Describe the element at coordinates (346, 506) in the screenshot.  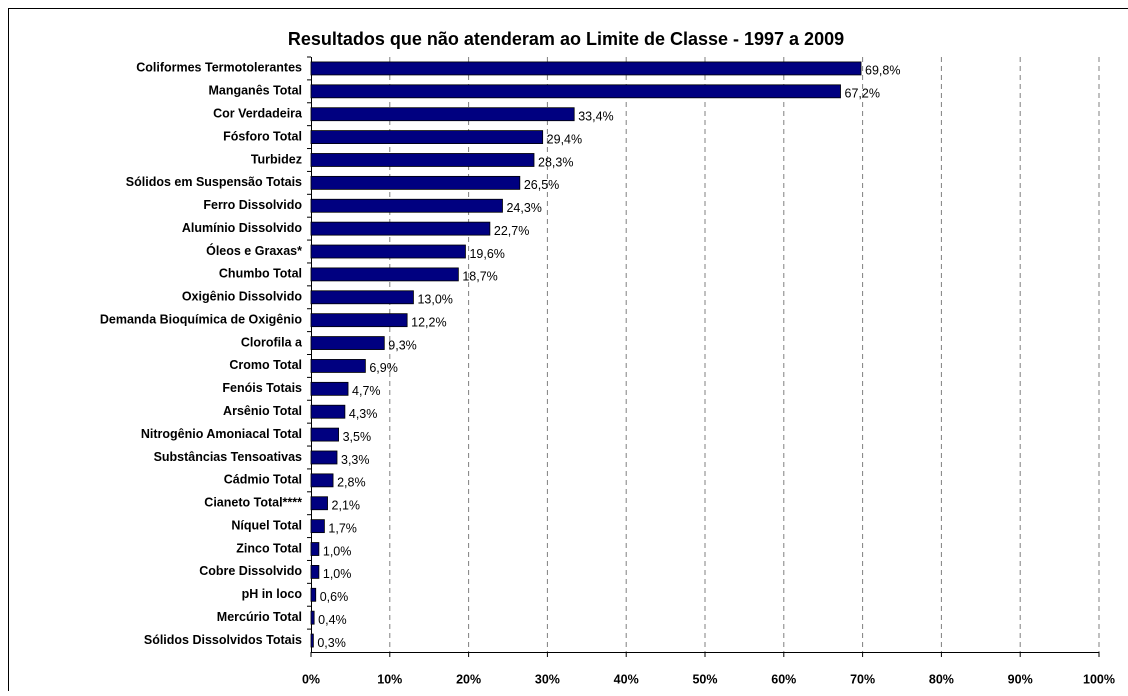
I see `value-label: 2,1%` at that location.